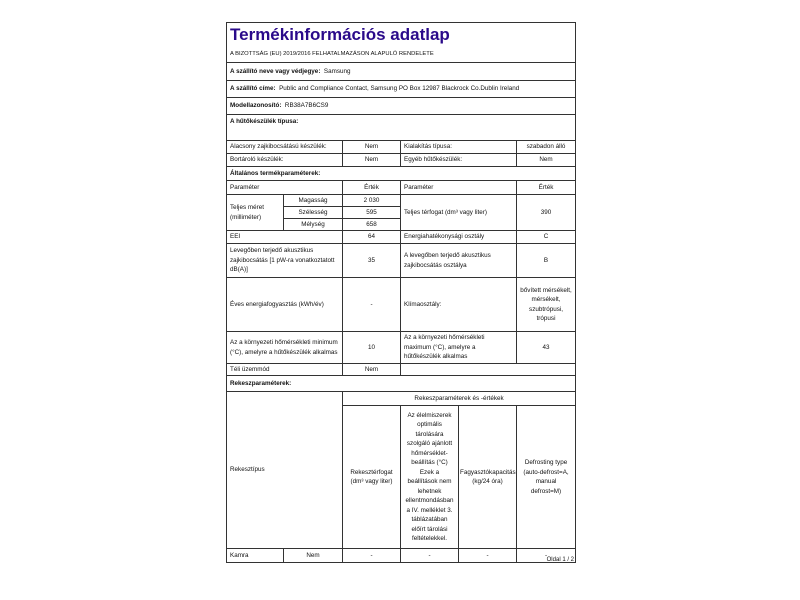  Describe the element at coordinates (371, 224) in the screenshot. I see `depth-value: 658` at that location.